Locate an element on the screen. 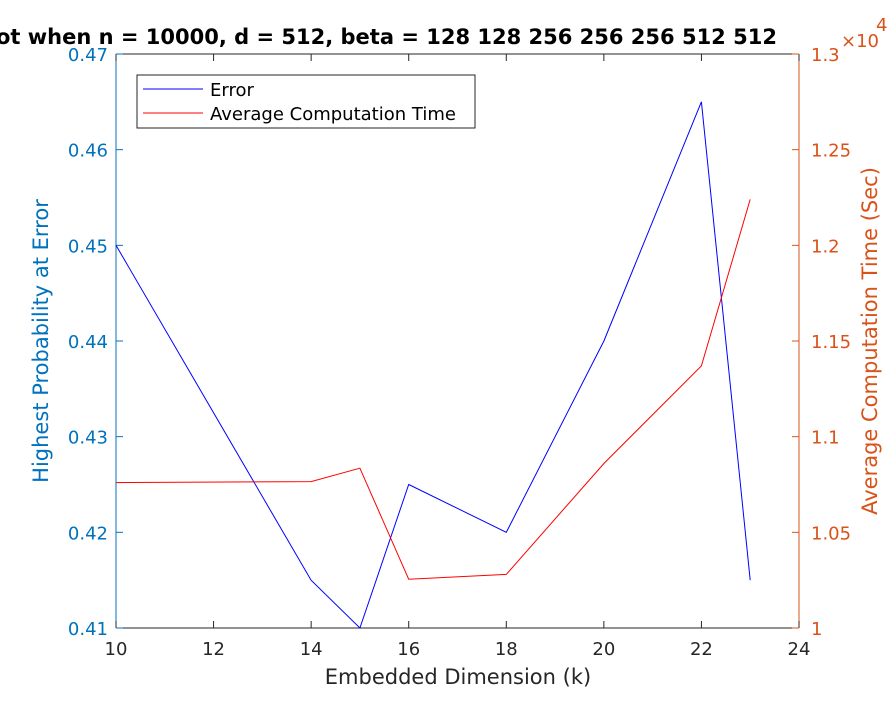  x-tick-label: 18 is located at coordinates (506, 649).